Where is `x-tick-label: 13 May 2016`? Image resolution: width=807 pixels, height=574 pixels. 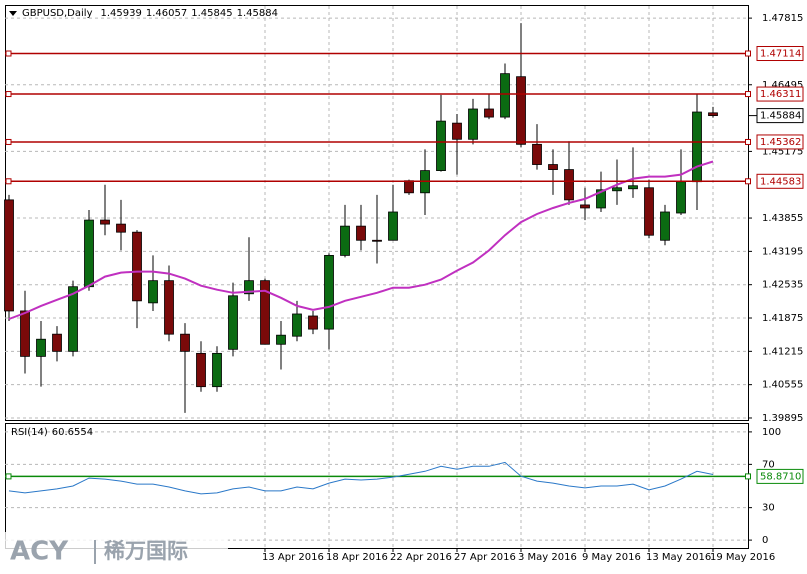 x-tick-label: 13 May 2016 is located at coordinates (678, 557).